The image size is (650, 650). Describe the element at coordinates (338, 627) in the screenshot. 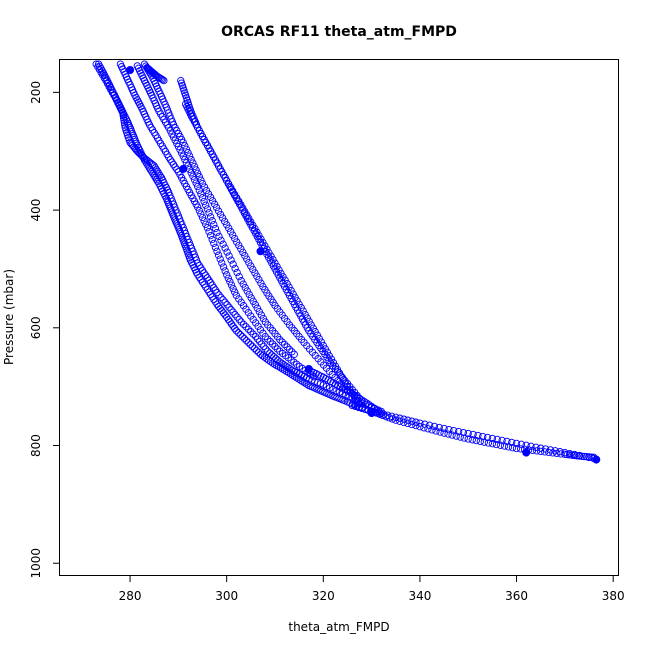

I see `x-axis-label: theta_atm_FMPD` at that location.